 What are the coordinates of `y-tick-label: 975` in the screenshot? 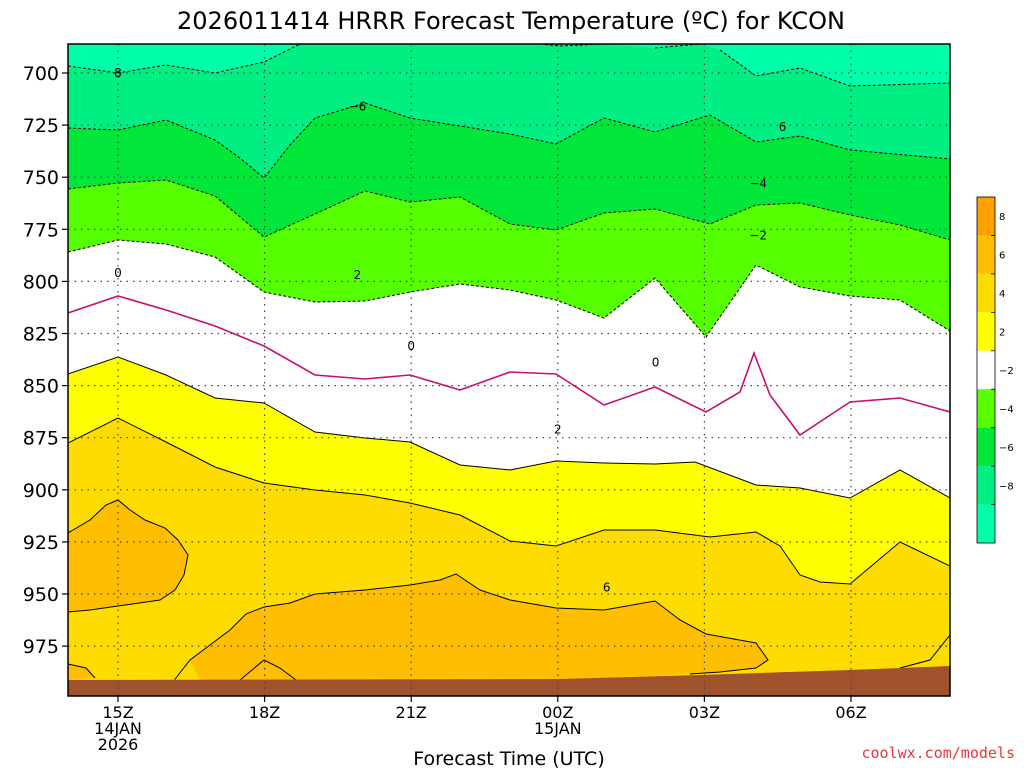 It's located at (41, 647).